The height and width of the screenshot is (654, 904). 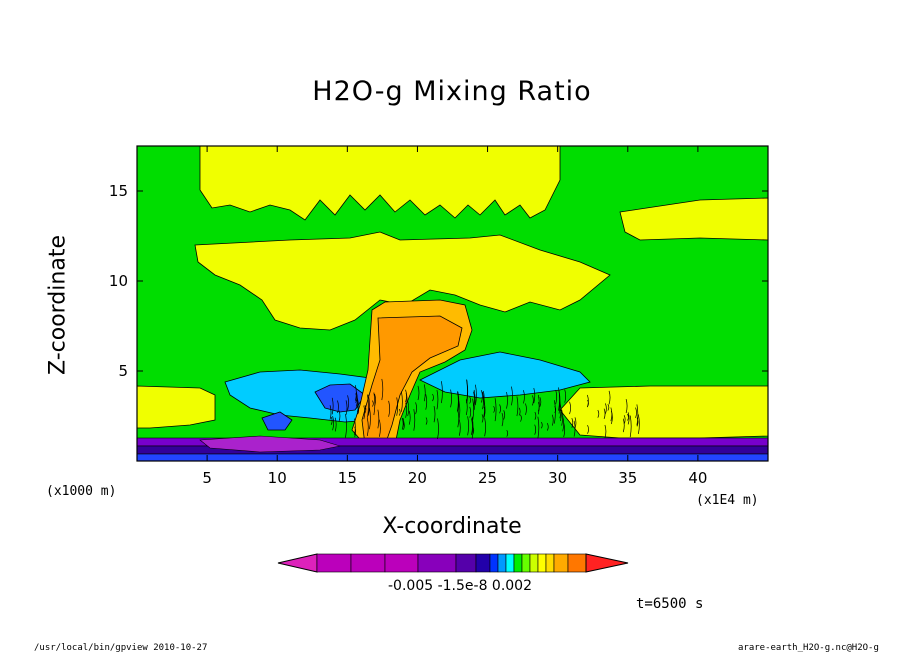 I want to click on x-tick-label: 40, so click(x=698, y=478).